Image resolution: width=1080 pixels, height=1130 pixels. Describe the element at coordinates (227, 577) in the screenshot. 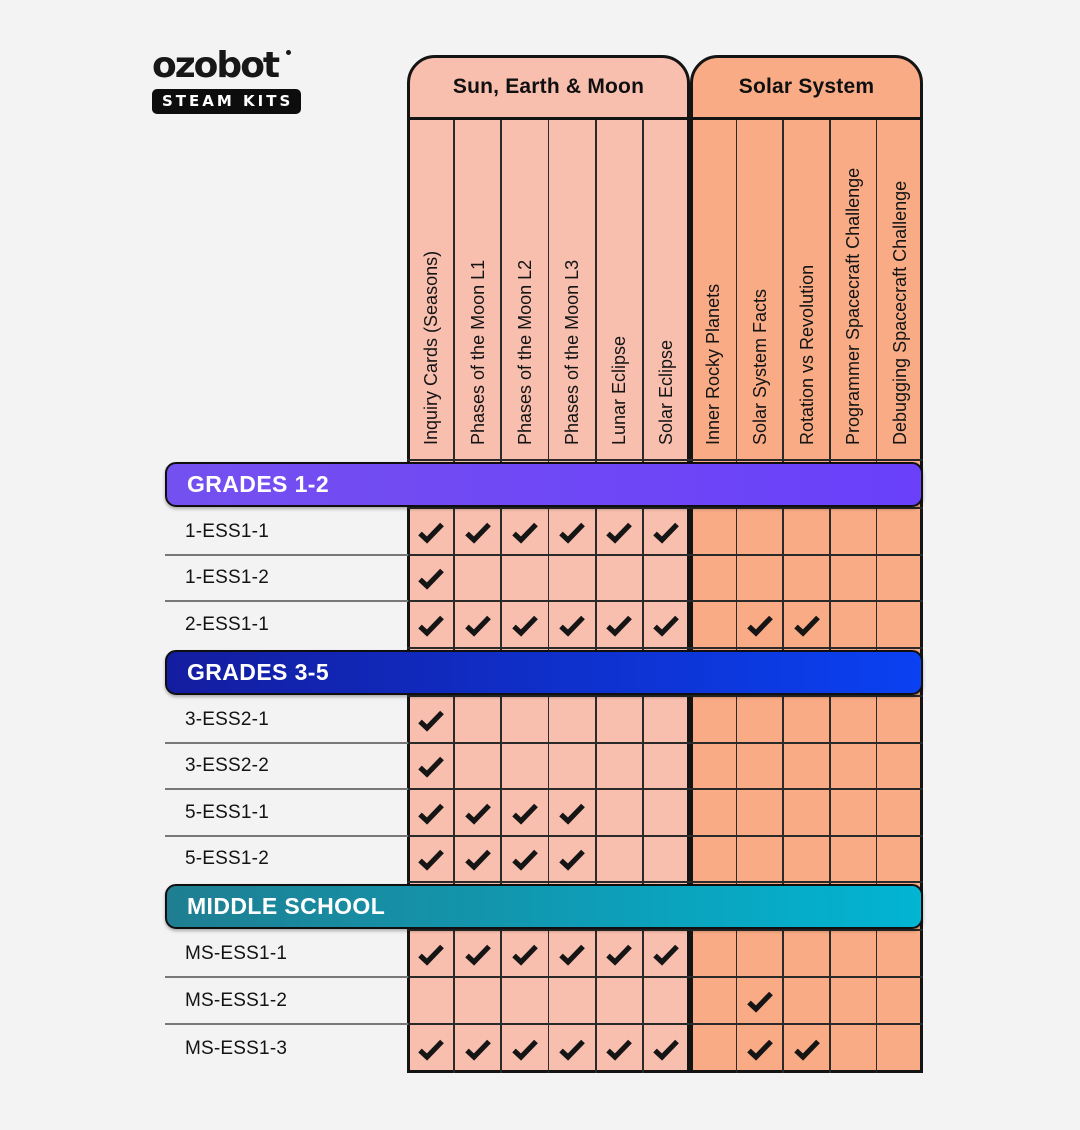

I see `standard-code: 1-ESS1-2` at that location.